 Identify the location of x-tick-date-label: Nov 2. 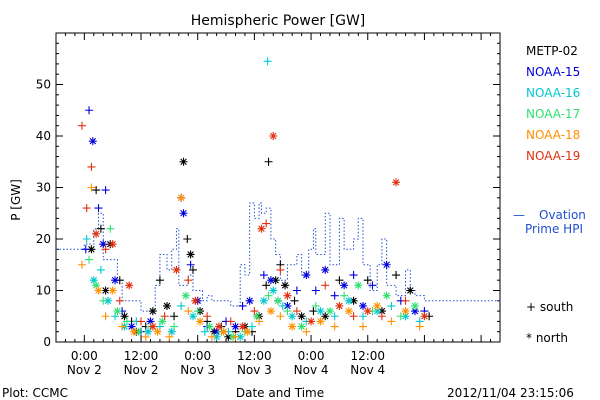
(84, 370).